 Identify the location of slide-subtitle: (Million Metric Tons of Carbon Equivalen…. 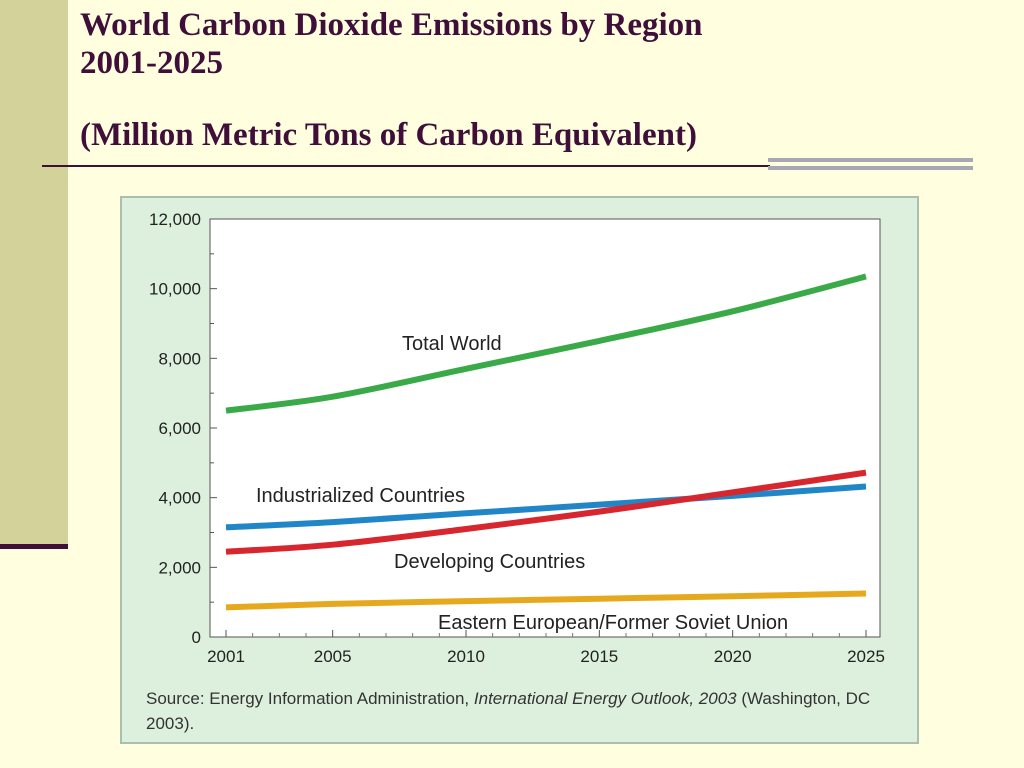
(388, 135).